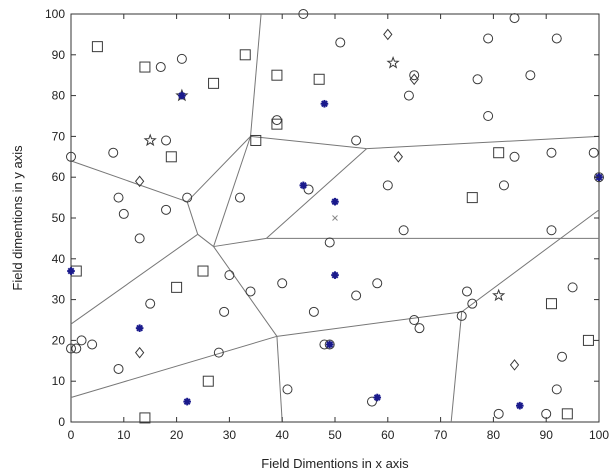 Image resolution: width=616 pixels, height=475 pixels. I want to click on x-tick-label: 100, so click(599, 435).